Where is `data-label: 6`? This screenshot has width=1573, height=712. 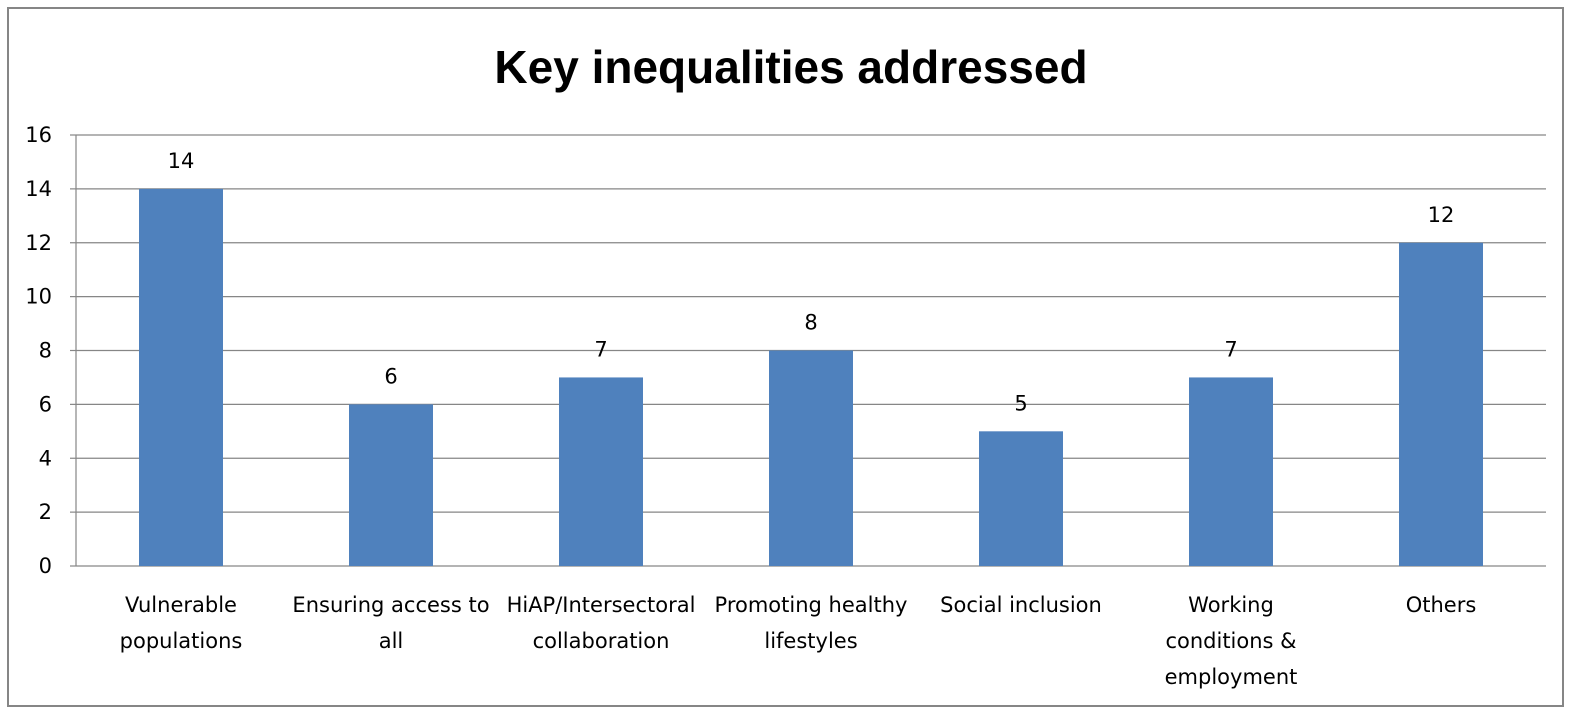
data-label: 6 is located at coordinates (390, 376).